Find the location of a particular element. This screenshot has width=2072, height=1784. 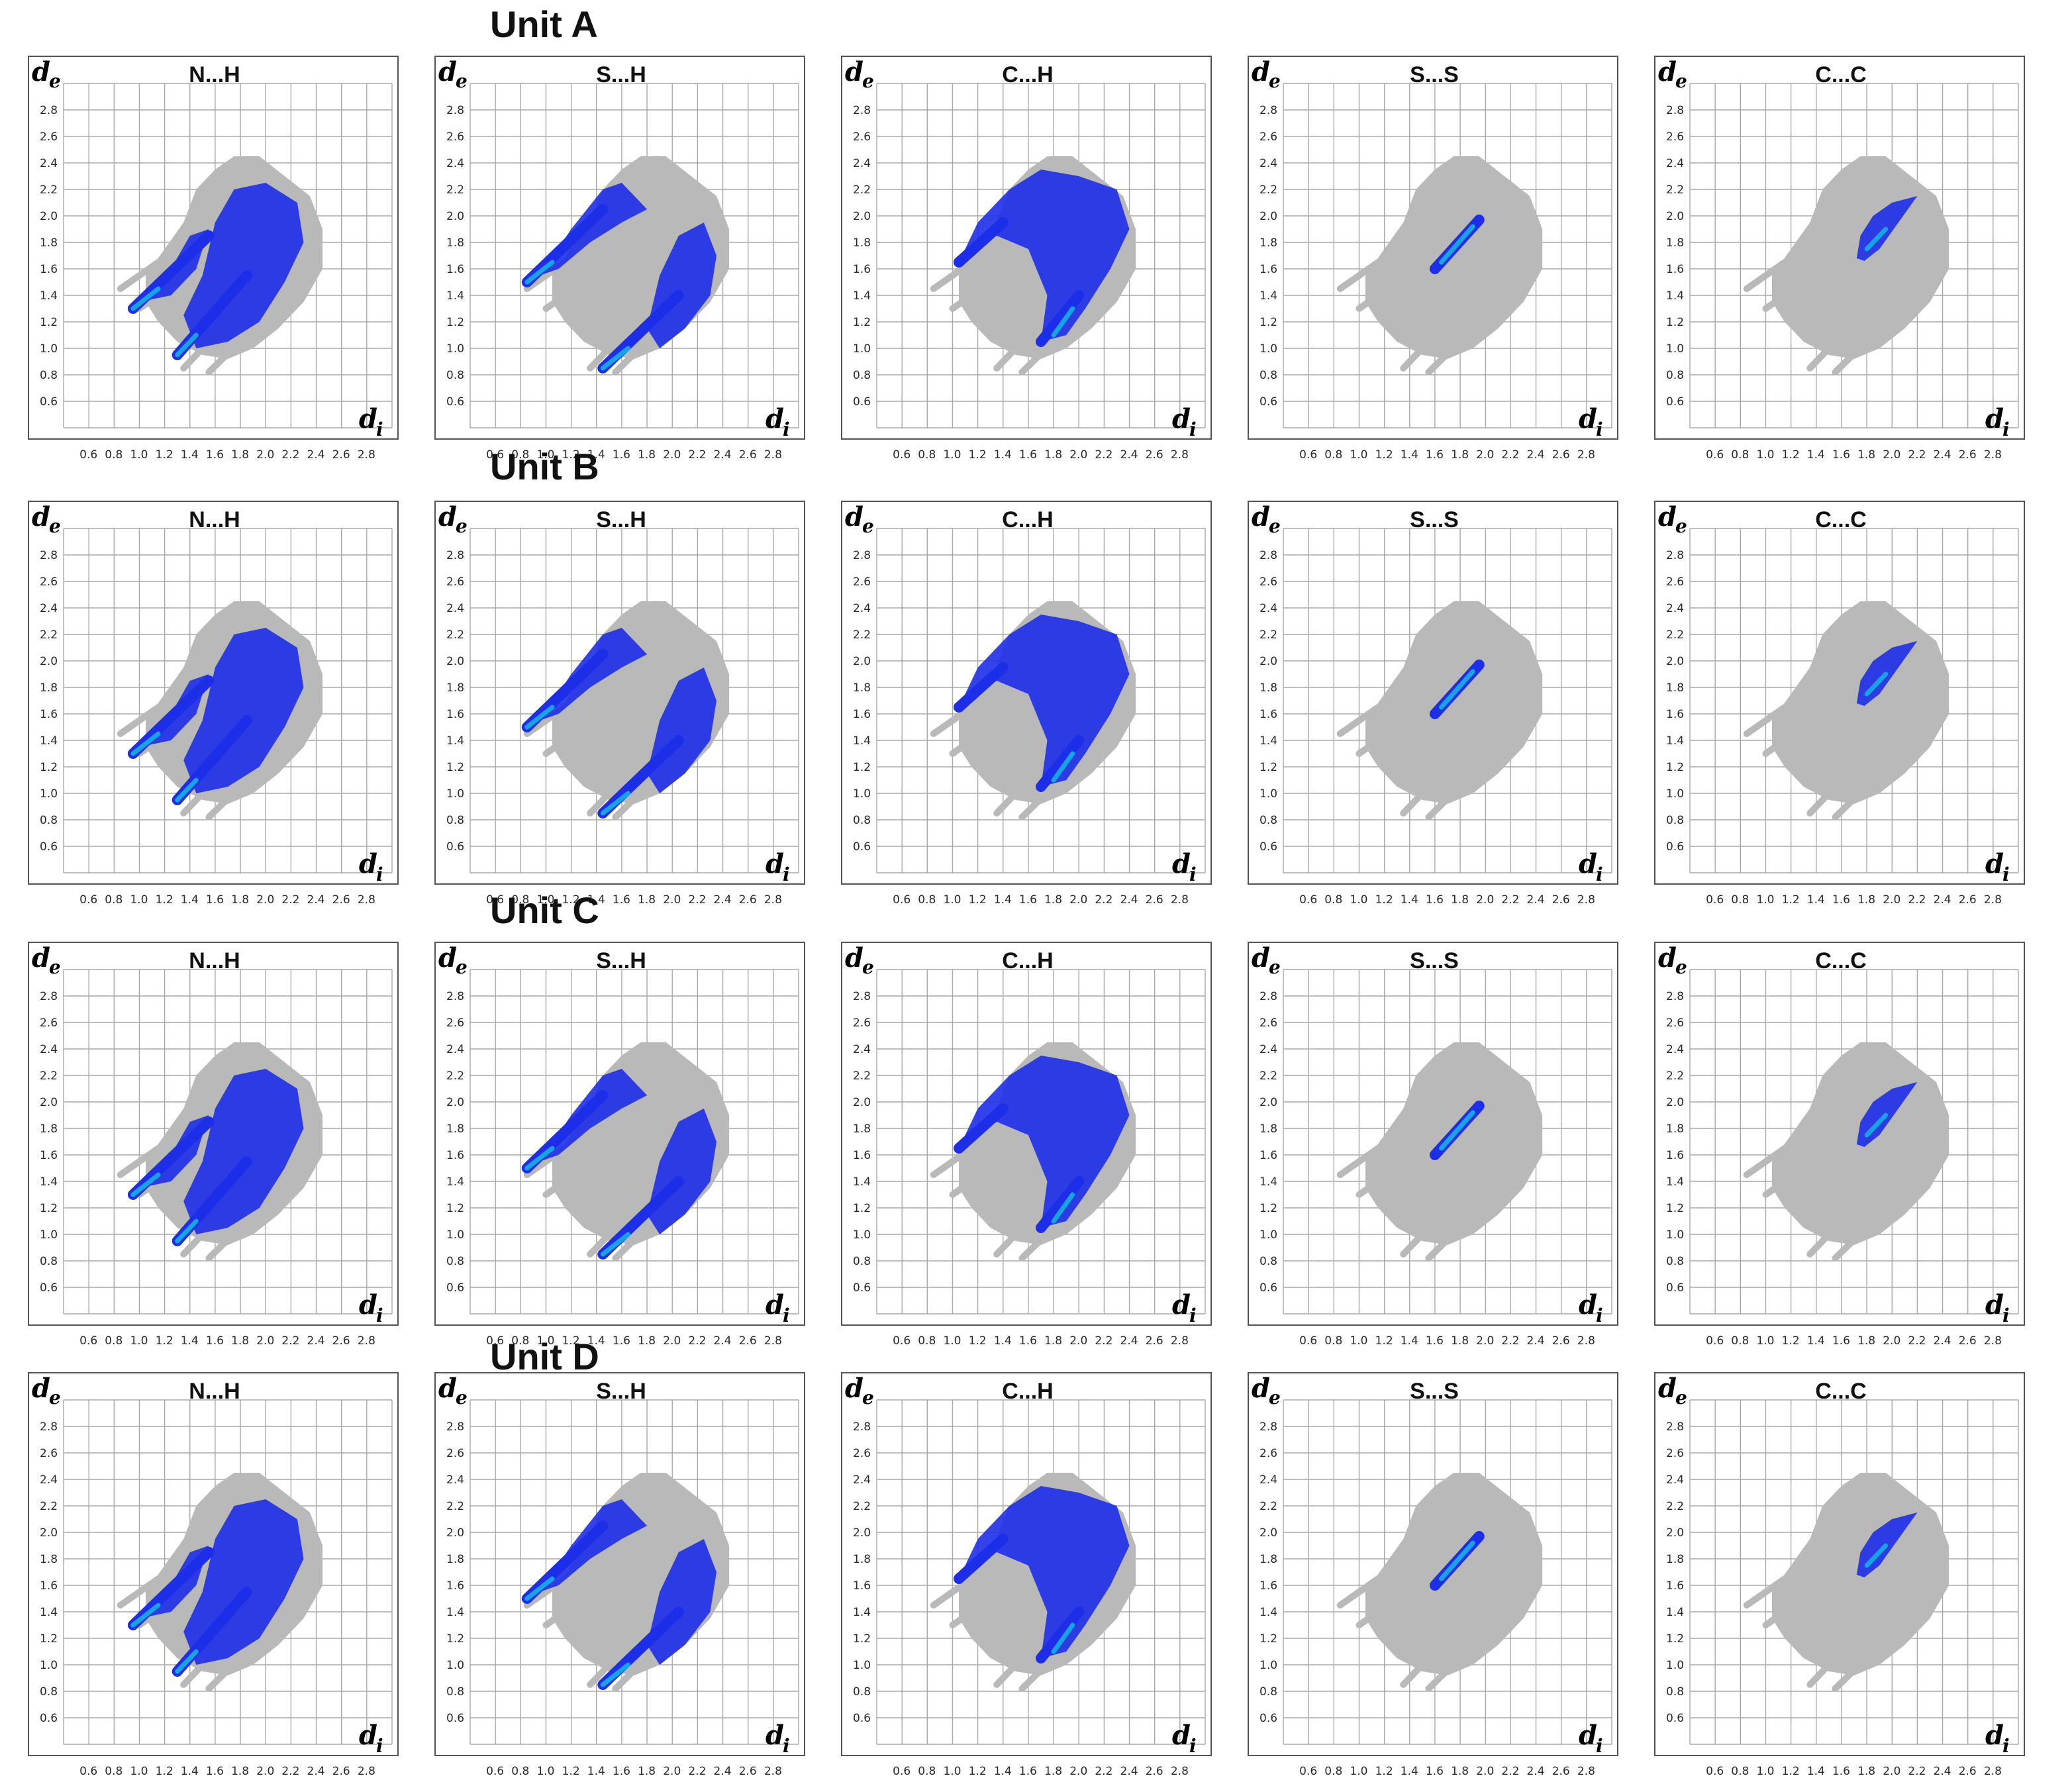

contact-type-label: C...H is located at coordinates (1027, 1392).